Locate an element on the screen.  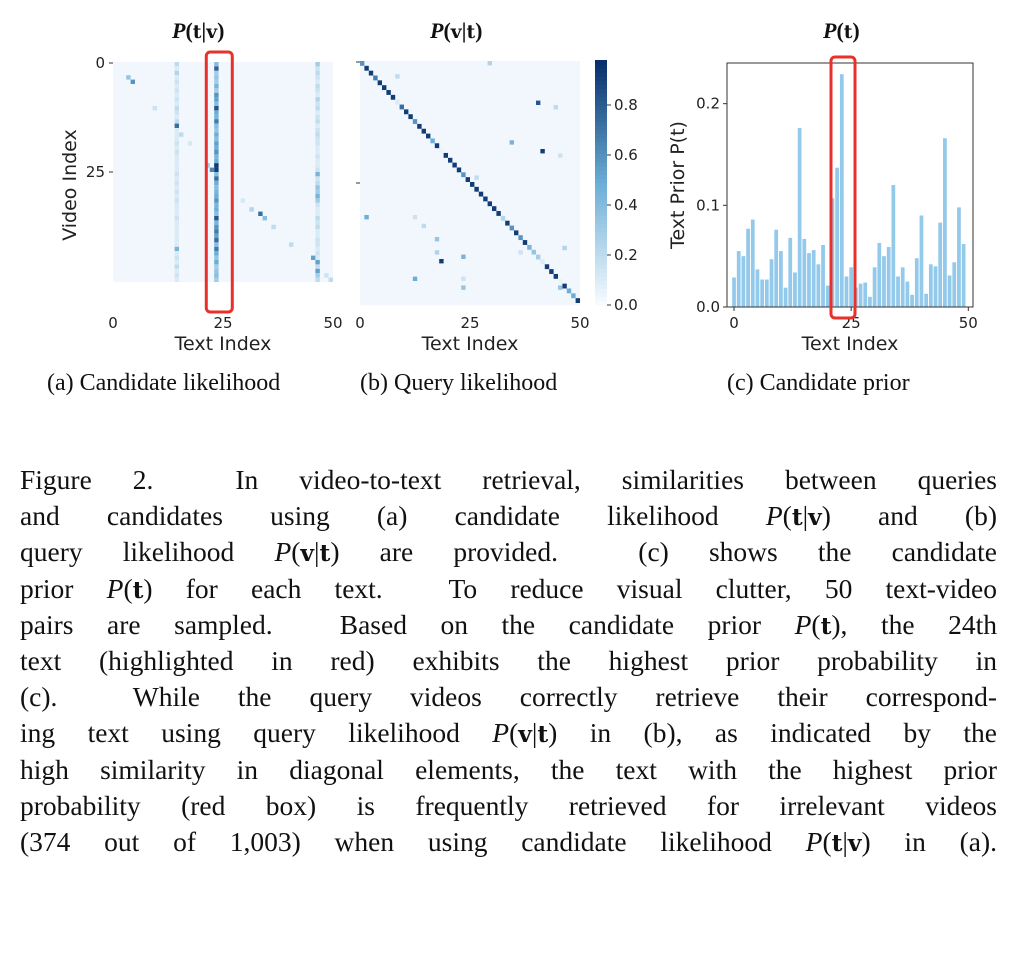
caption-text: prior is located at coordinates (63, 588).